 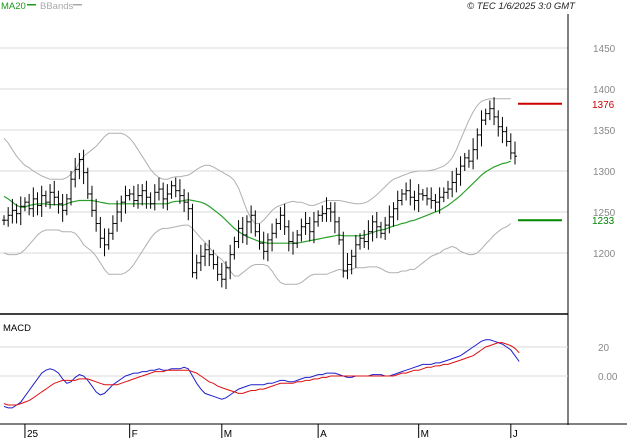 I want to click on month-label: J, so click(x=515, y=434).